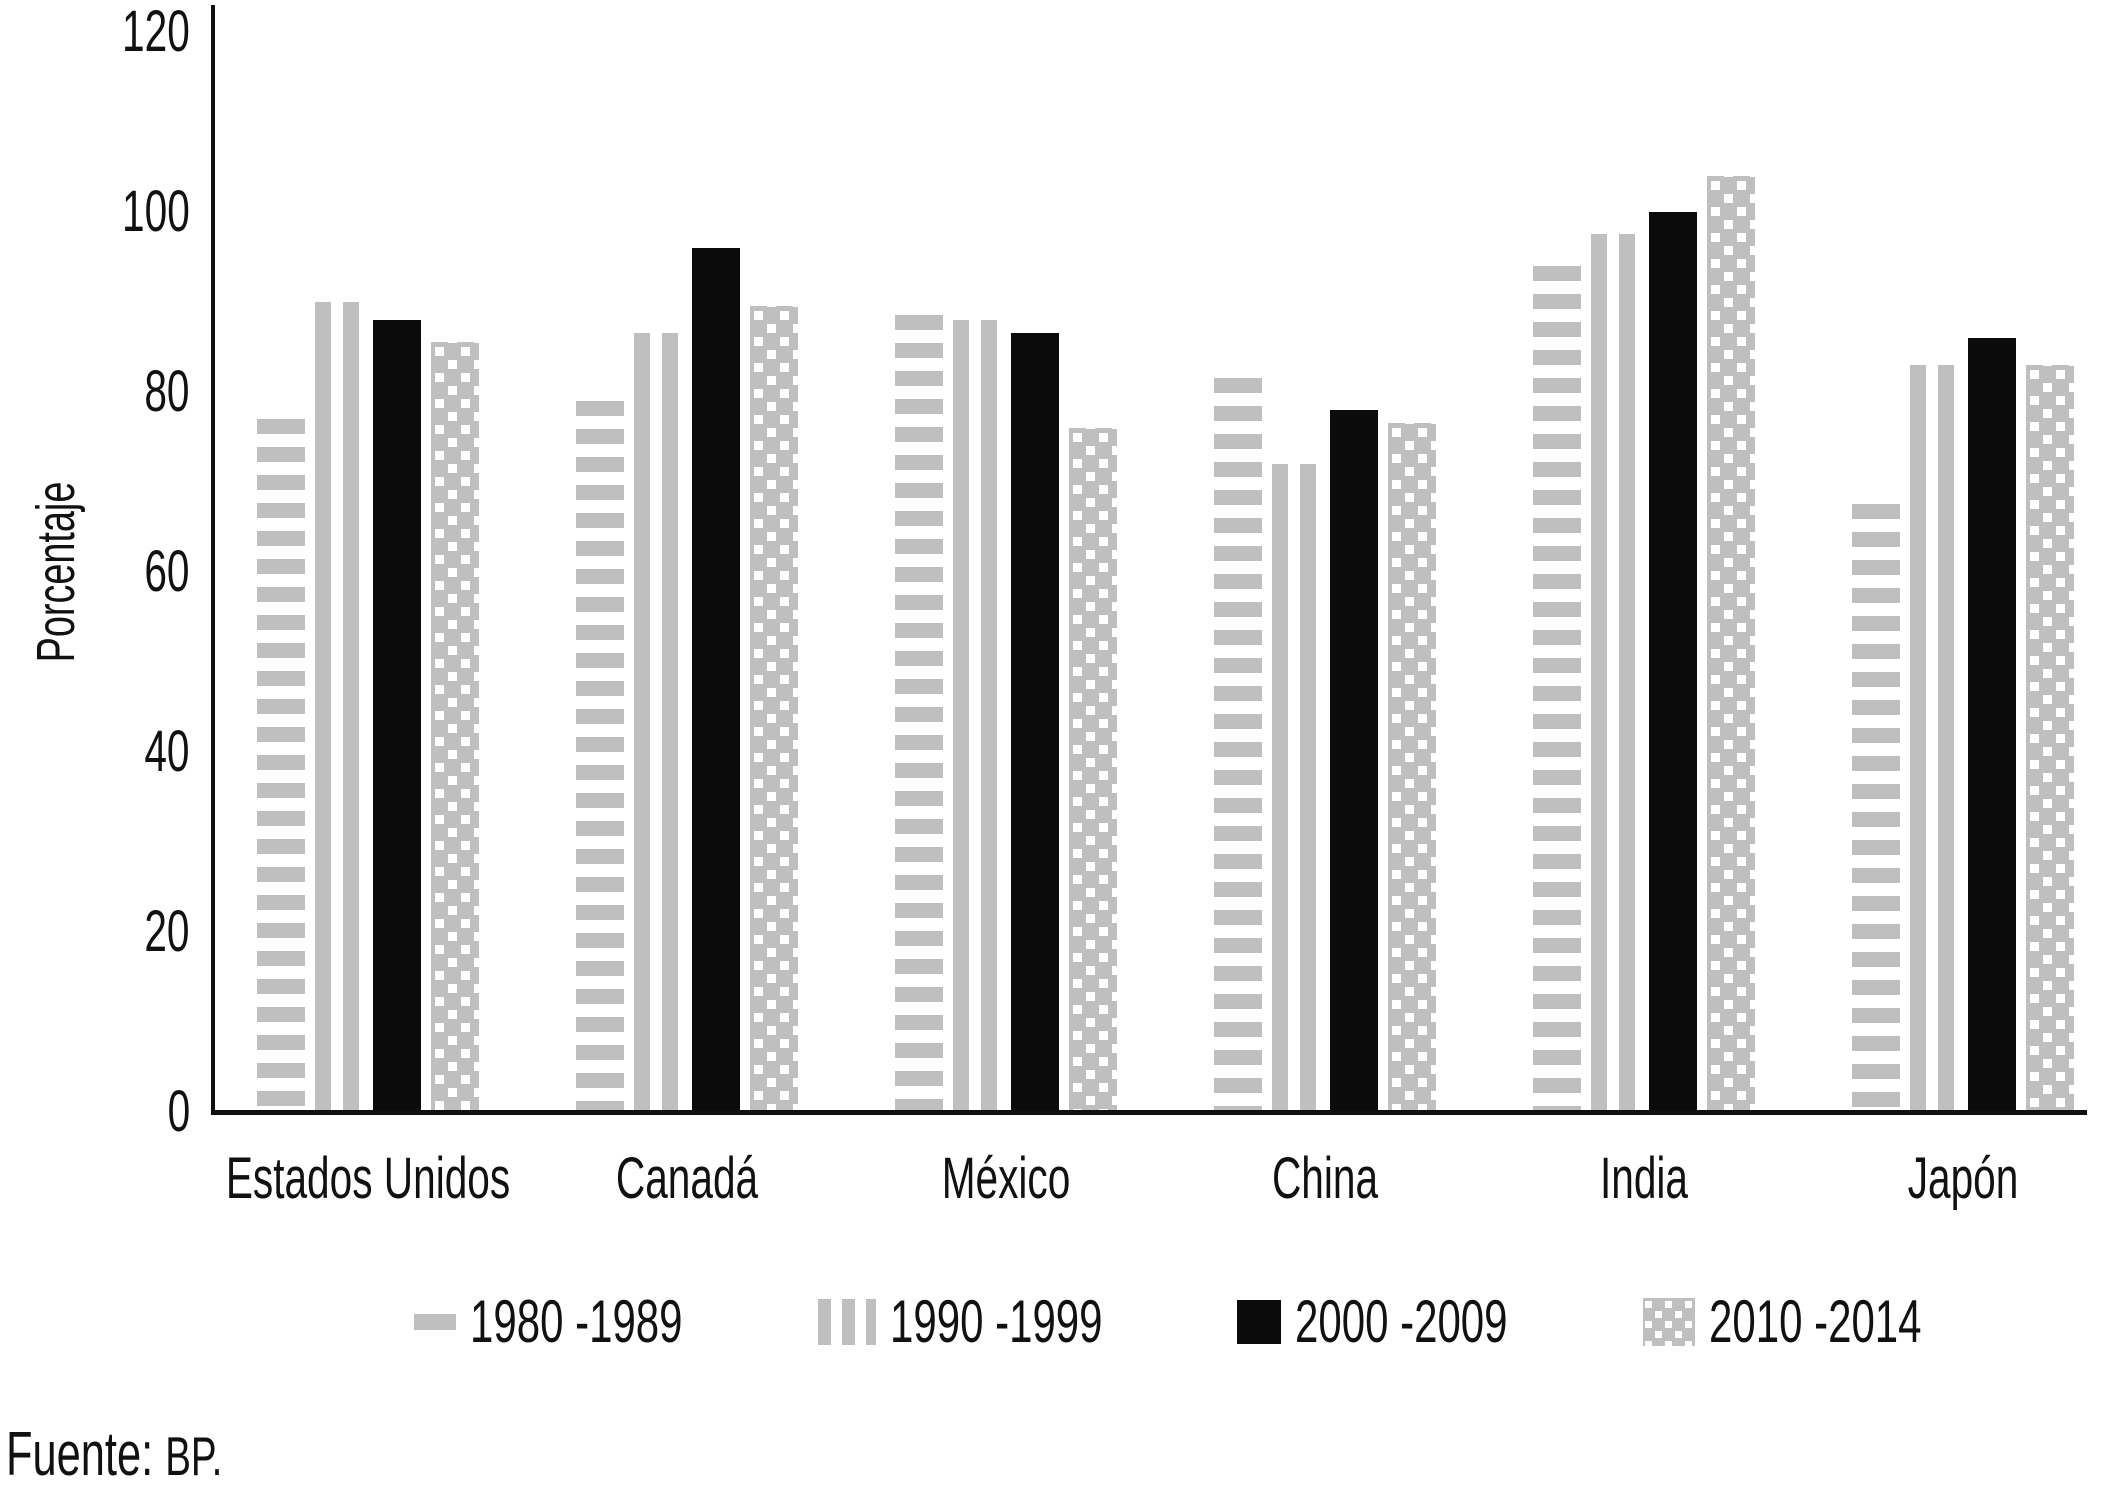 This screenshot has width=2101, height=1486. I want to click on x-category-label-jap-n: Japón, so click(1963, 1179).